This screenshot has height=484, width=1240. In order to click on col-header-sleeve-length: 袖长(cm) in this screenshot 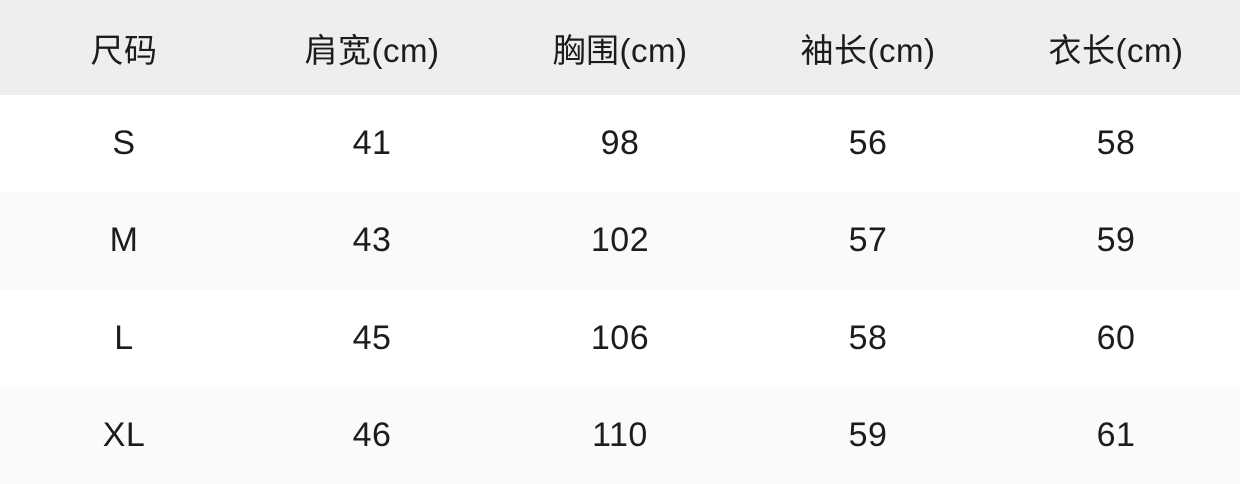, I will do `click(868, 50)`.